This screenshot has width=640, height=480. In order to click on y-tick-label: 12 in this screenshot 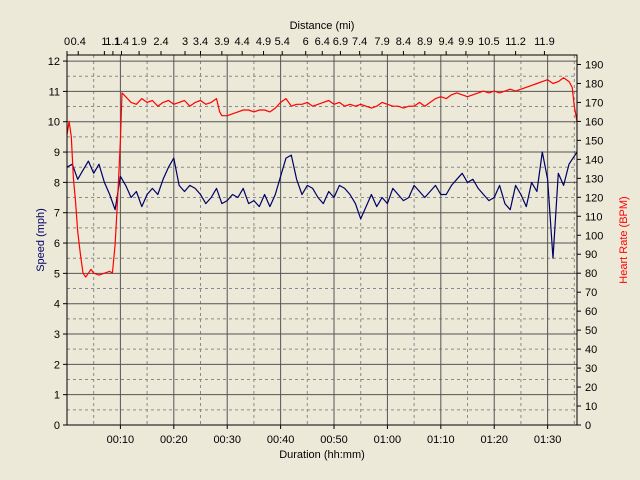, I will do `click(54, 62)`.